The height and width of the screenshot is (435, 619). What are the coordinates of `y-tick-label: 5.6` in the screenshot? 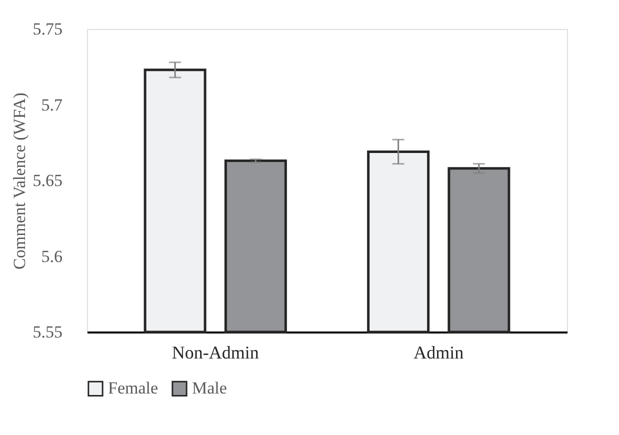 It's located at (51, 256).